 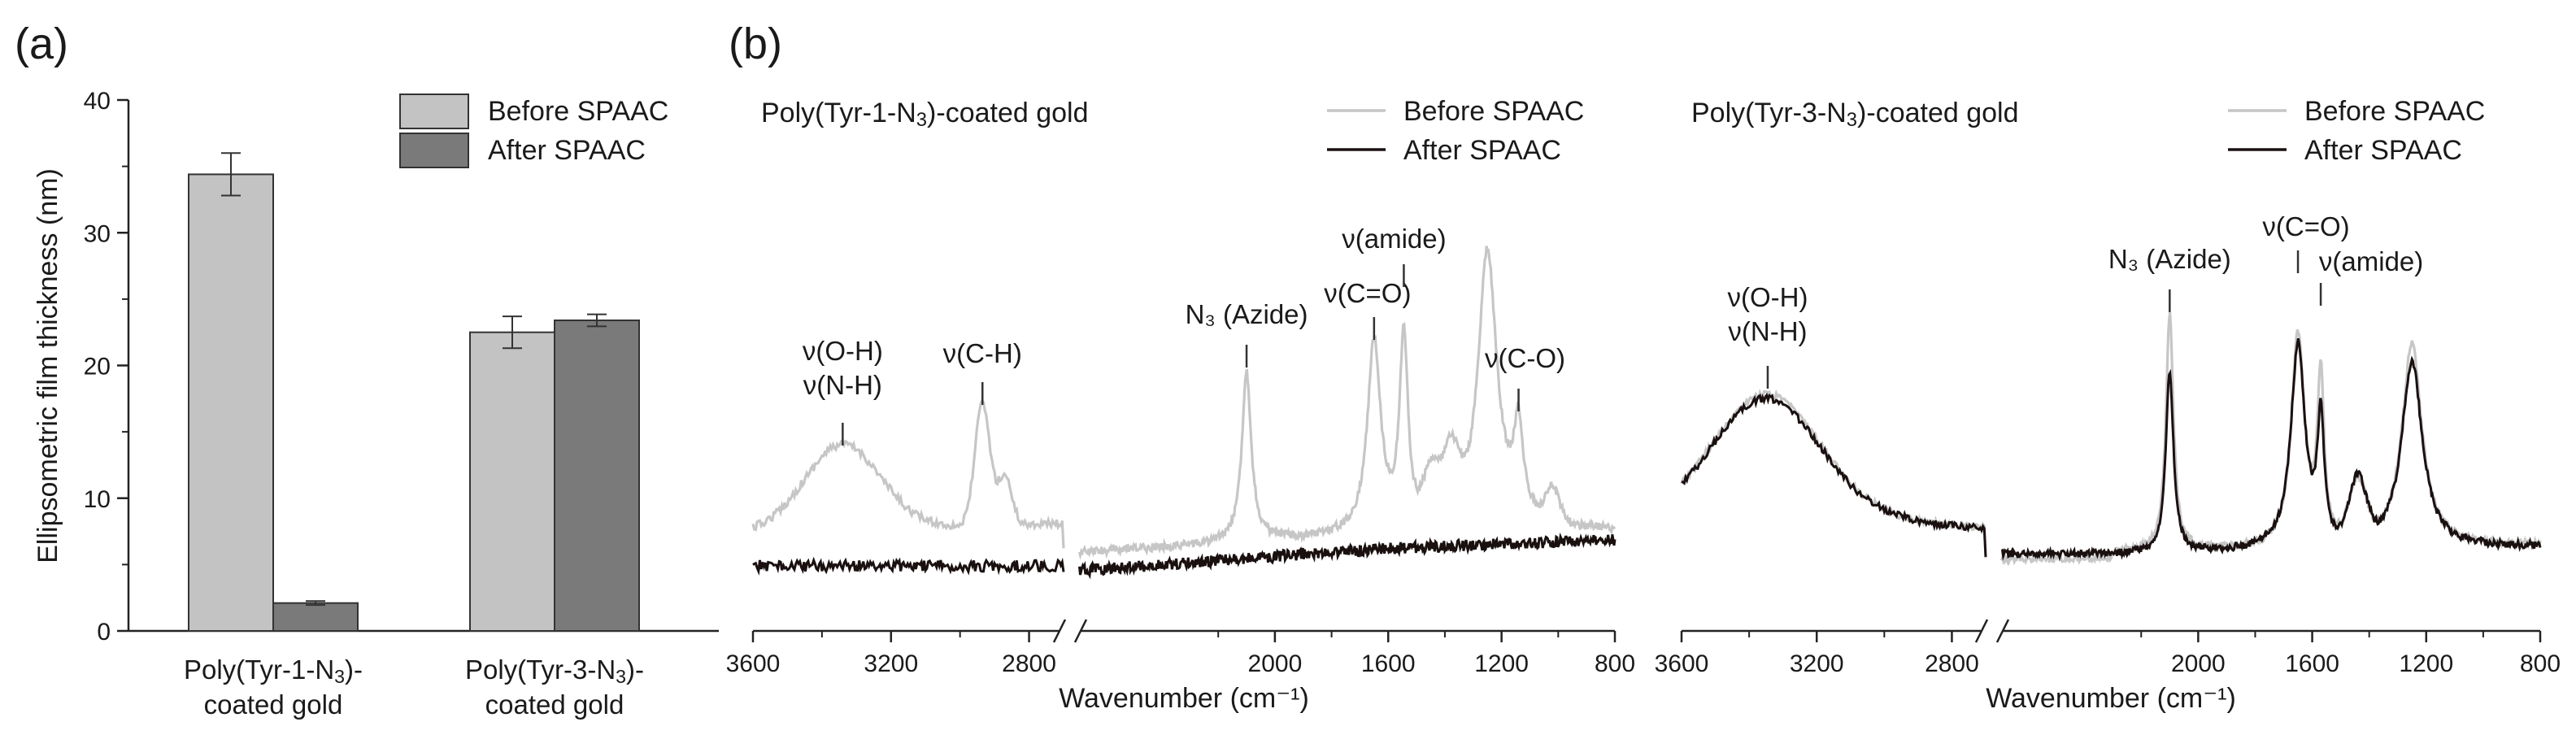 What do you see at coordinates (756, 44) in the screenshot?
I see `panel-b-label: (b)` at bounding box center [756, 44].